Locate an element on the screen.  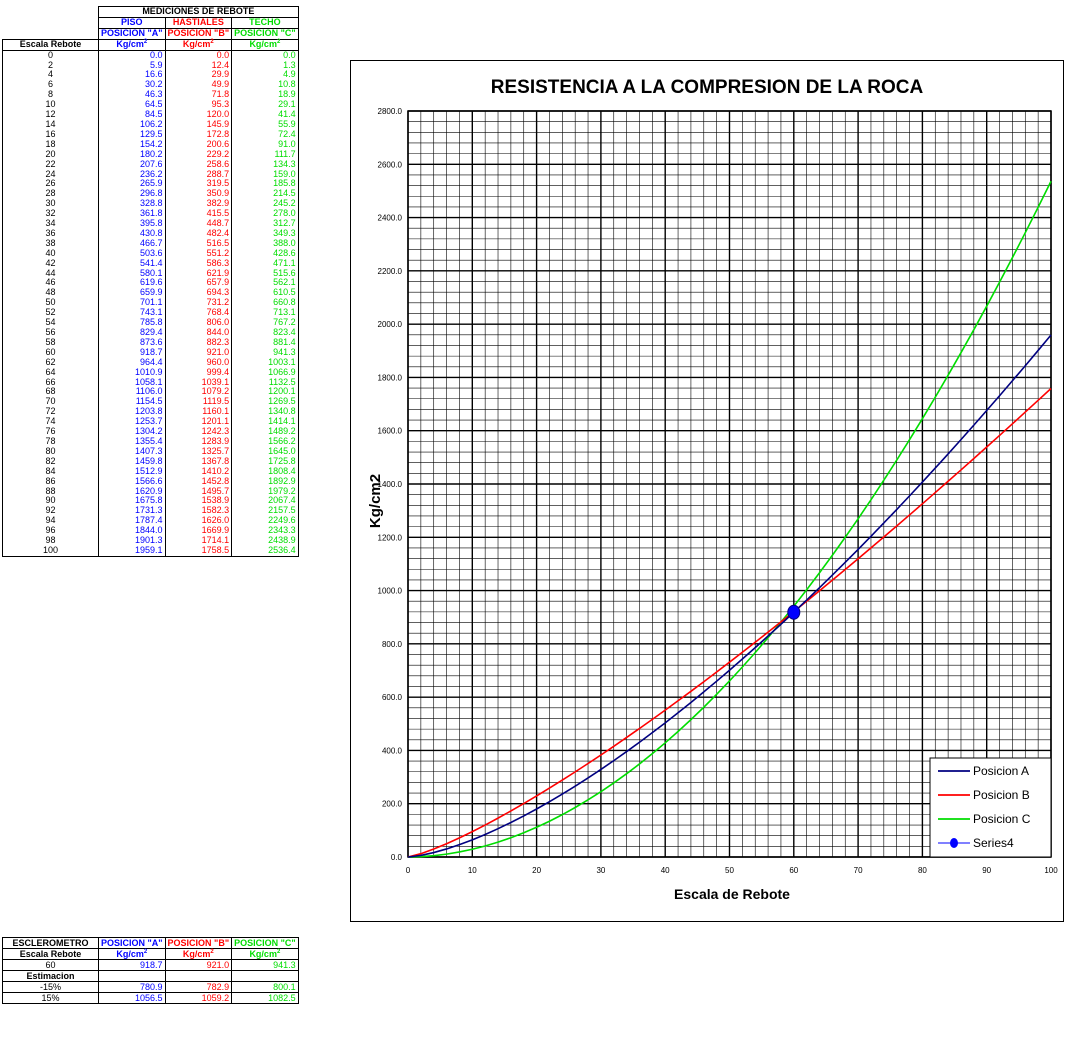
piso-value: 296.8 is located at coordinates (132, 194).